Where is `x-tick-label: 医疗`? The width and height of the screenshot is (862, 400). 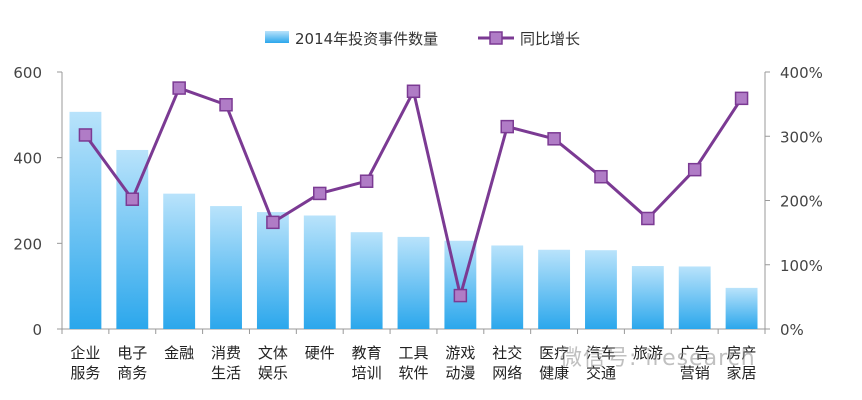 x-tick-label: 医疗 is located at coordinates (554, 353).